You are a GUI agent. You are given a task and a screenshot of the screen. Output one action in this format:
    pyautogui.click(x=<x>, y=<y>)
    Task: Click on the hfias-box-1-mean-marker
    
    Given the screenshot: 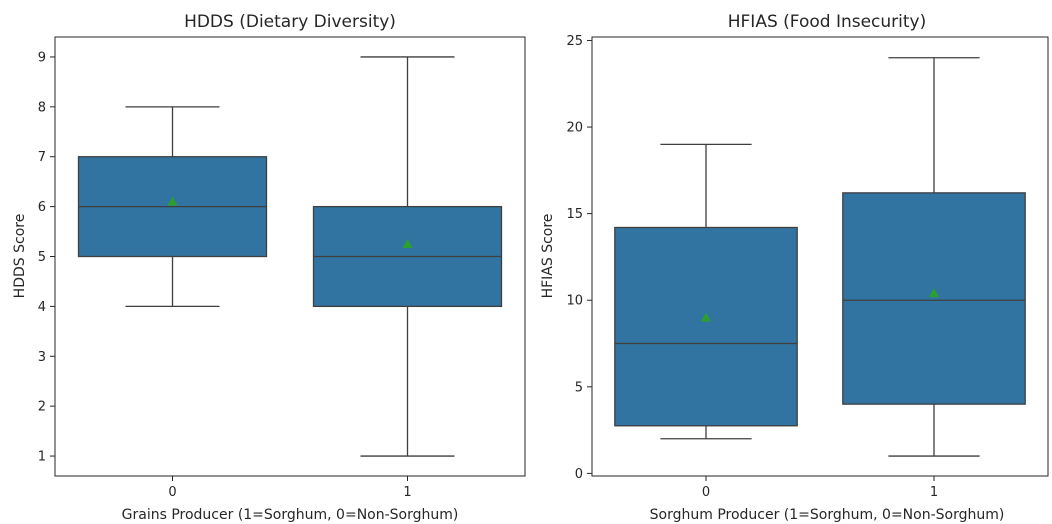 What is the action you would take?
    pyautogui.click(x=934, y=293)
    